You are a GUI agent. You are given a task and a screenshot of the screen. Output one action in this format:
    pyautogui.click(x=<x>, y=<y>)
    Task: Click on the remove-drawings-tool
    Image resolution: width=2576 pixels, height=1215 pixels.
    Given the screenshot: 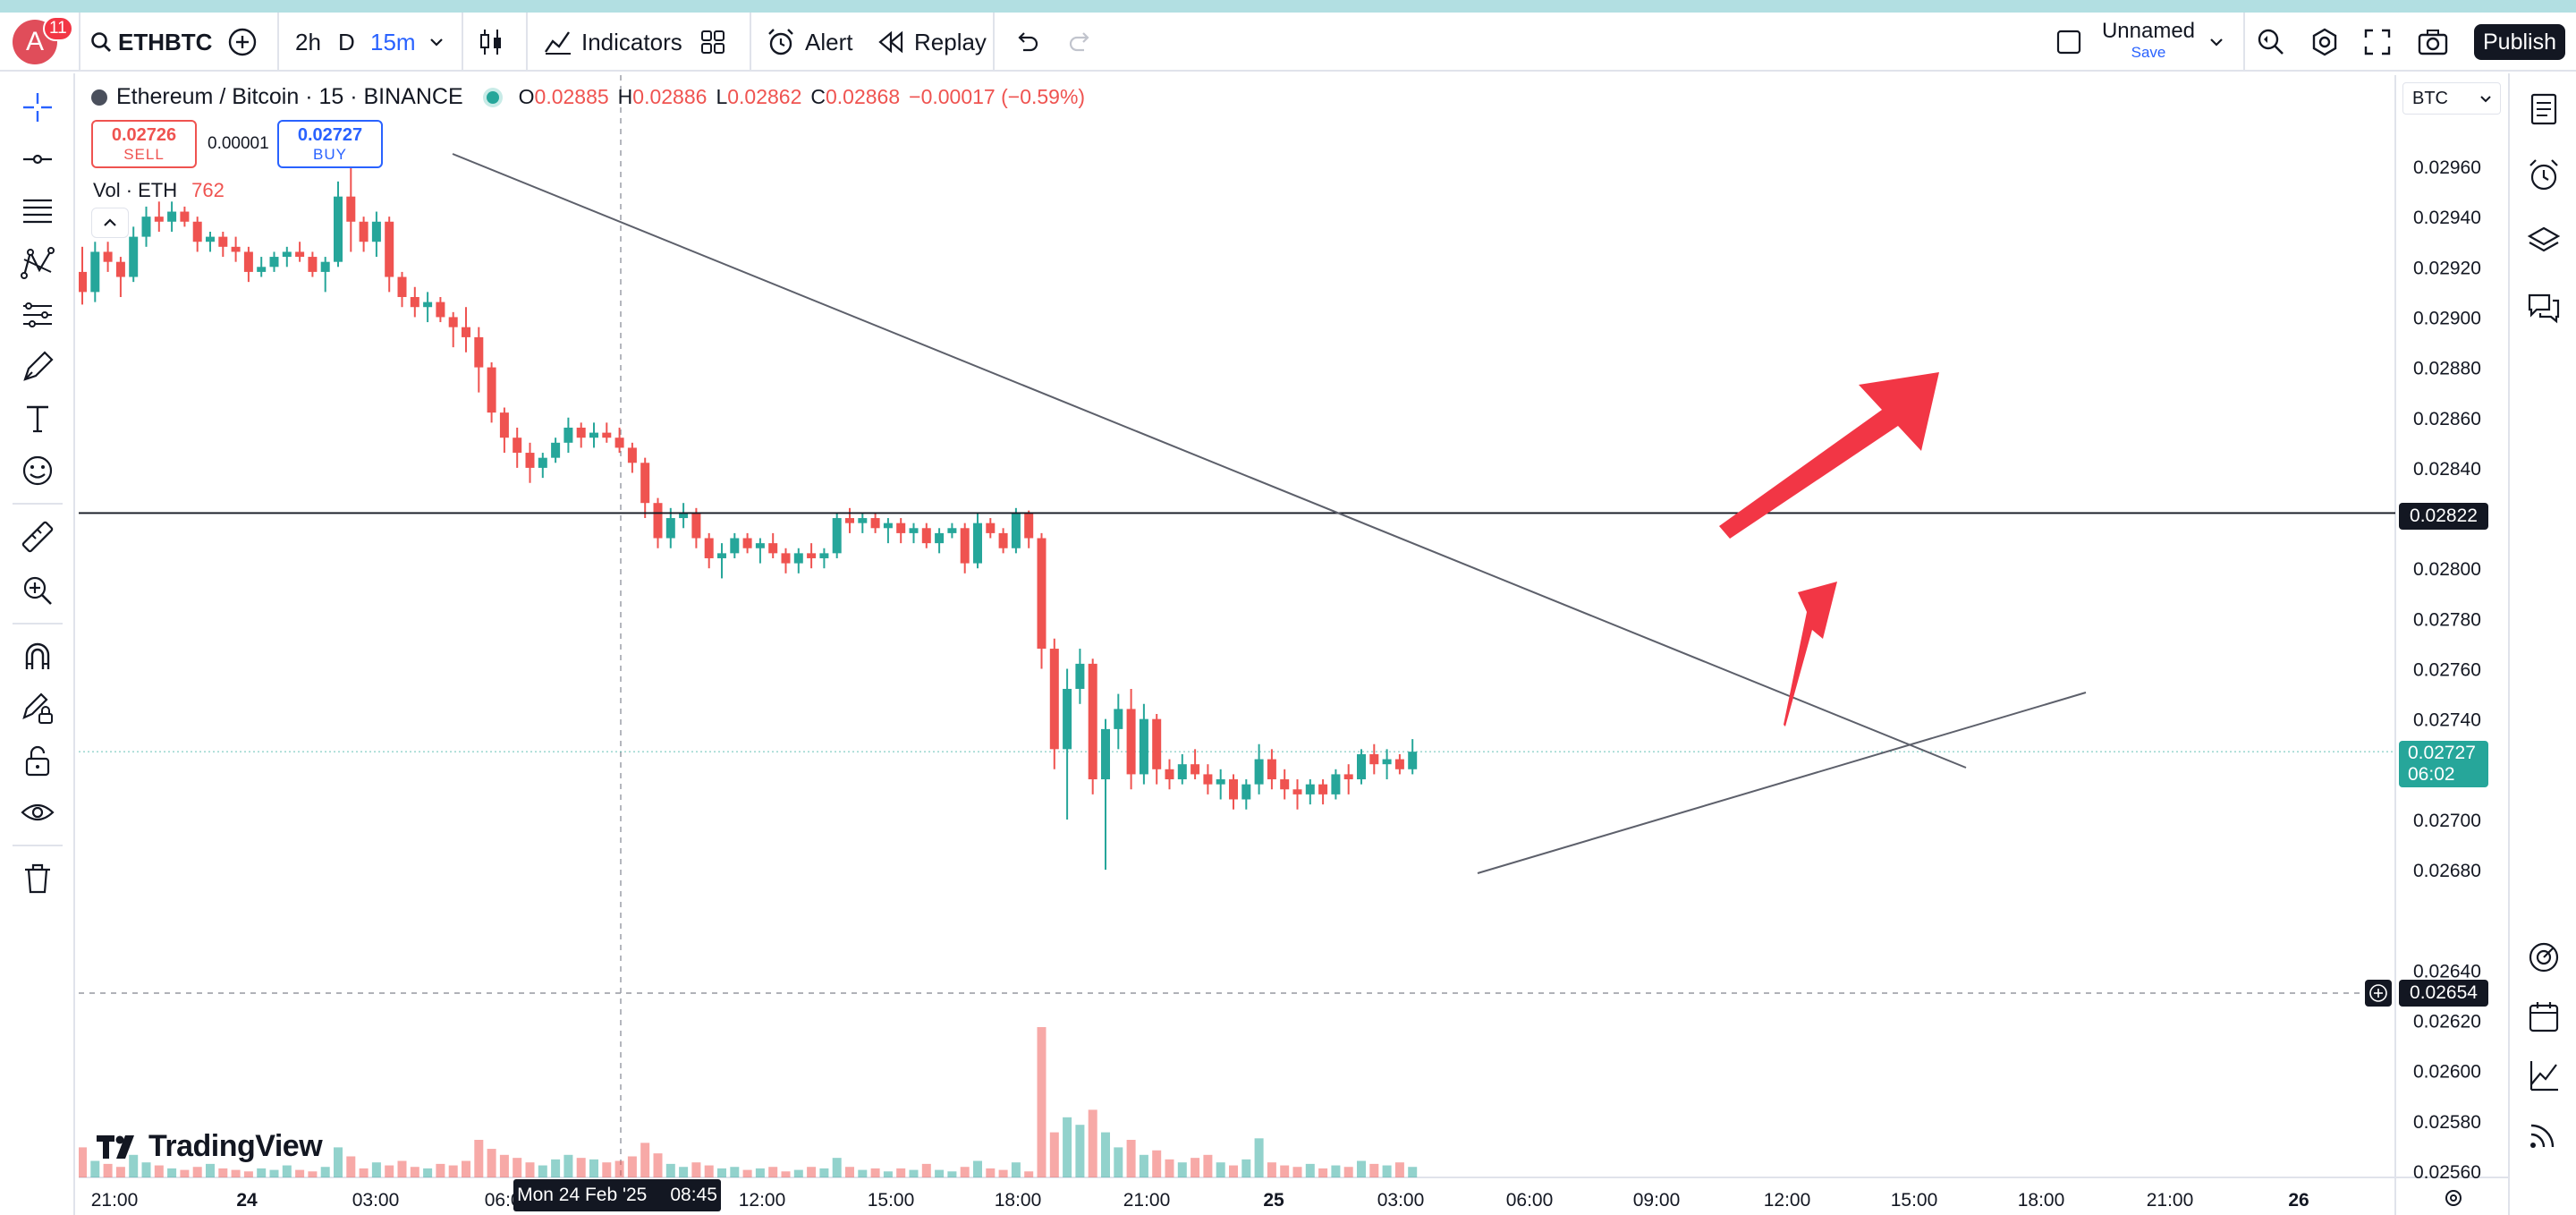 What is the action you would take?
    pyautogui.click(x=37, y=879)
    